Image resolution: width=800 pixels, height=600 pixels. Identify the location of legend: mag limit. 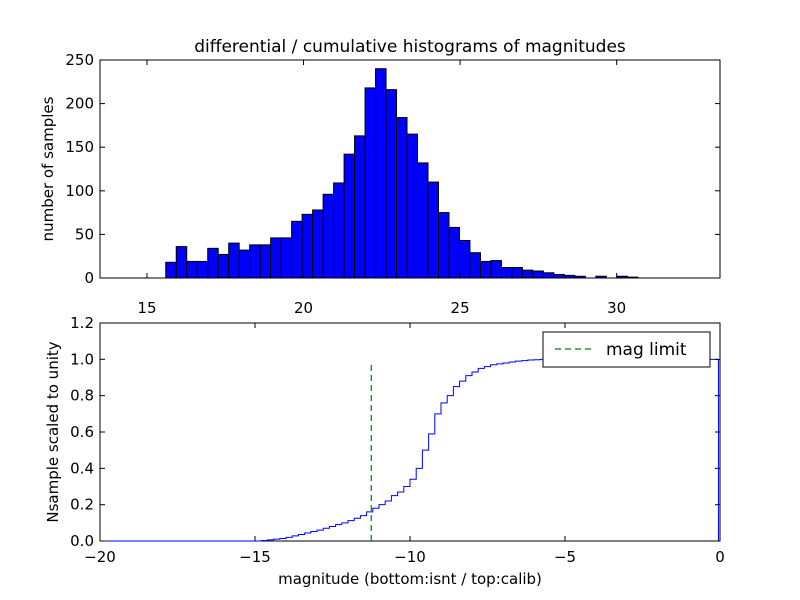
(626, 349).